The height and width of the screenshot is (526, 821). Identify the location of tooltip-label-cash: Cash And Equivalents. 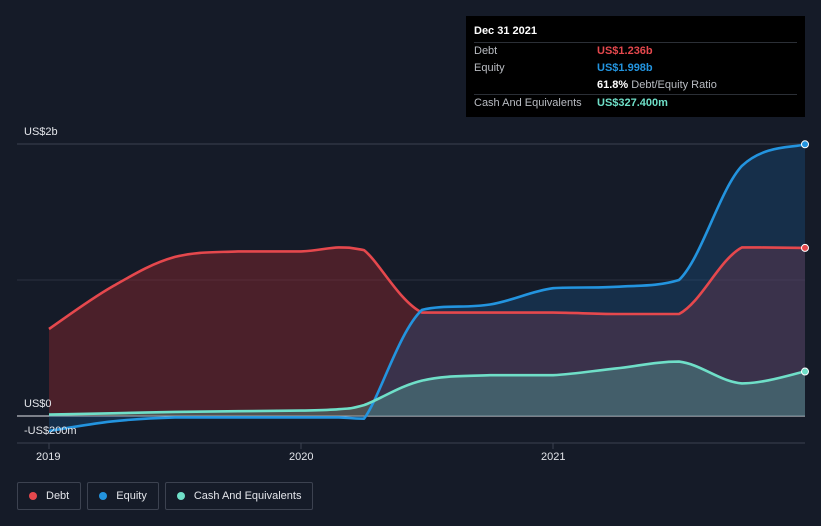
(528, 103).